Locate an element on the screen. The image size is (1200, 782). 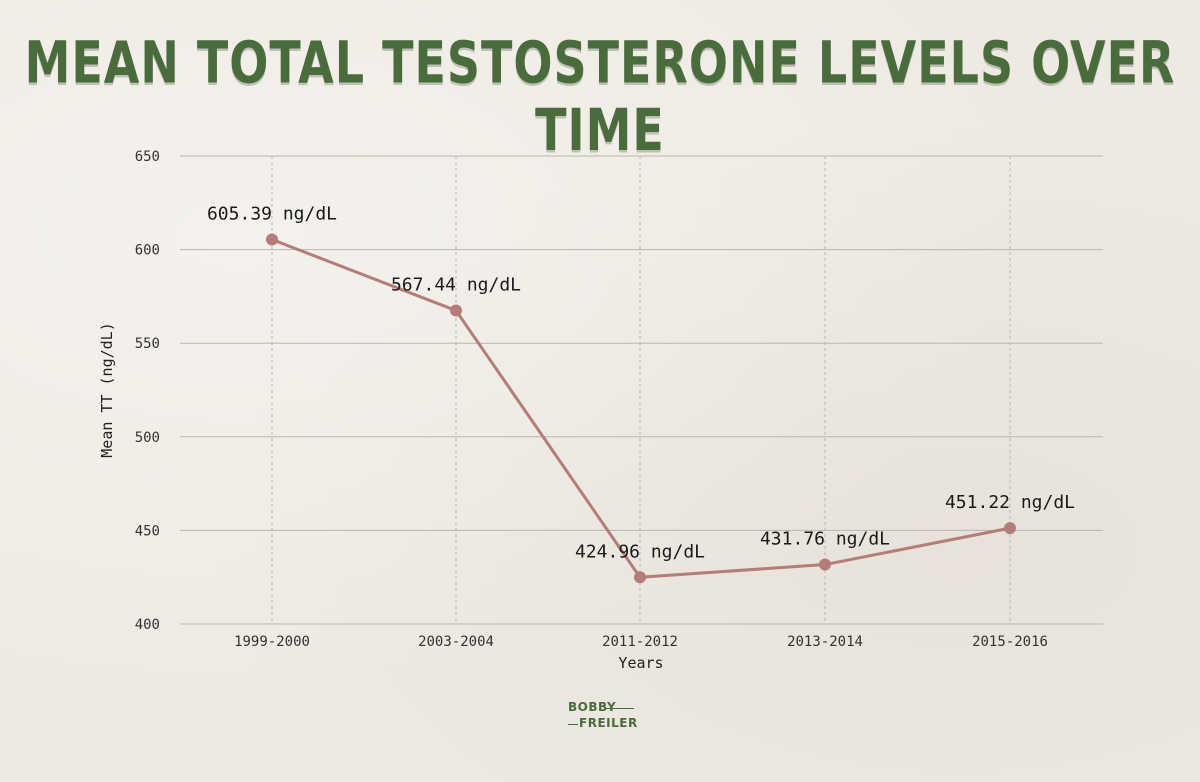
y-tick-label: 550 is located at coordinates (147, 344).